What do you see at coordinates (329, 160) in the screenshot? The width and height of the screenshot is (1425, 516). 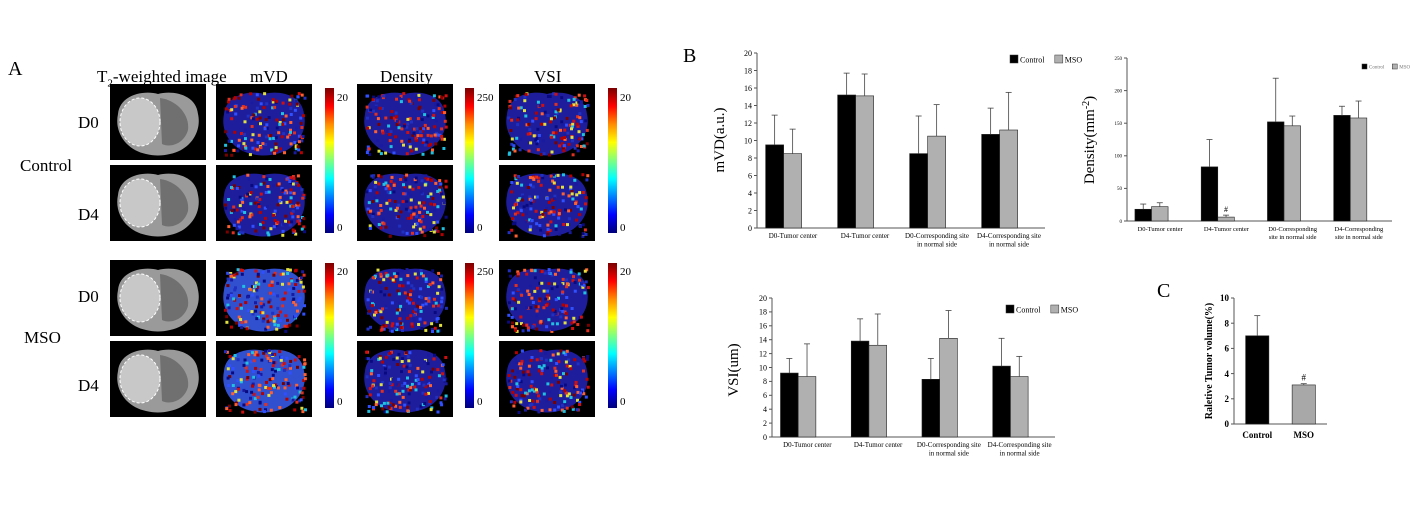 I see `colorbar-mvd-control` at bounding box center [329, 160].